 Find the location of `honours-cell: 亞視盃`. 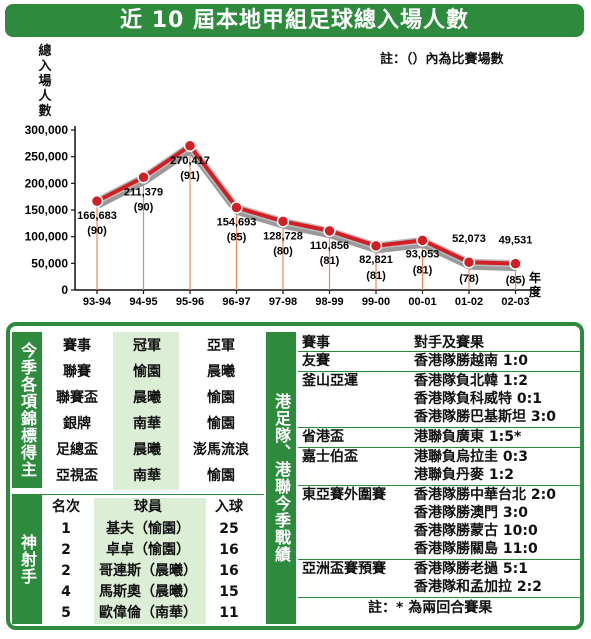

honours-cell: 亞視盃 is located at coordinates (77, 476).